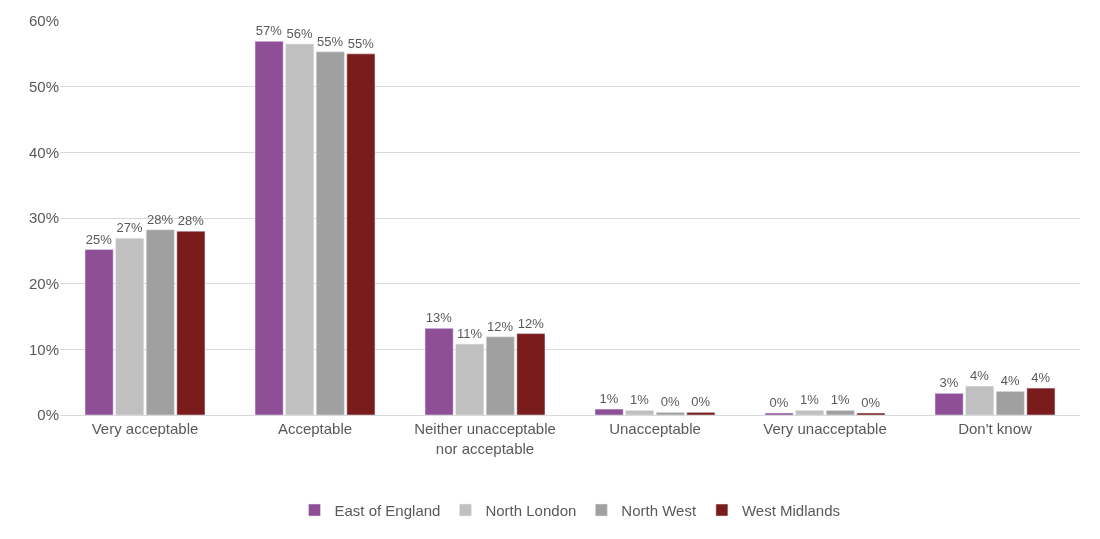 Image resolution: width=1100 pixels, height=539 pixels. Describe the element at coordinates (99, 239) in the screenshot. I see `data-label: 25%` at that location.